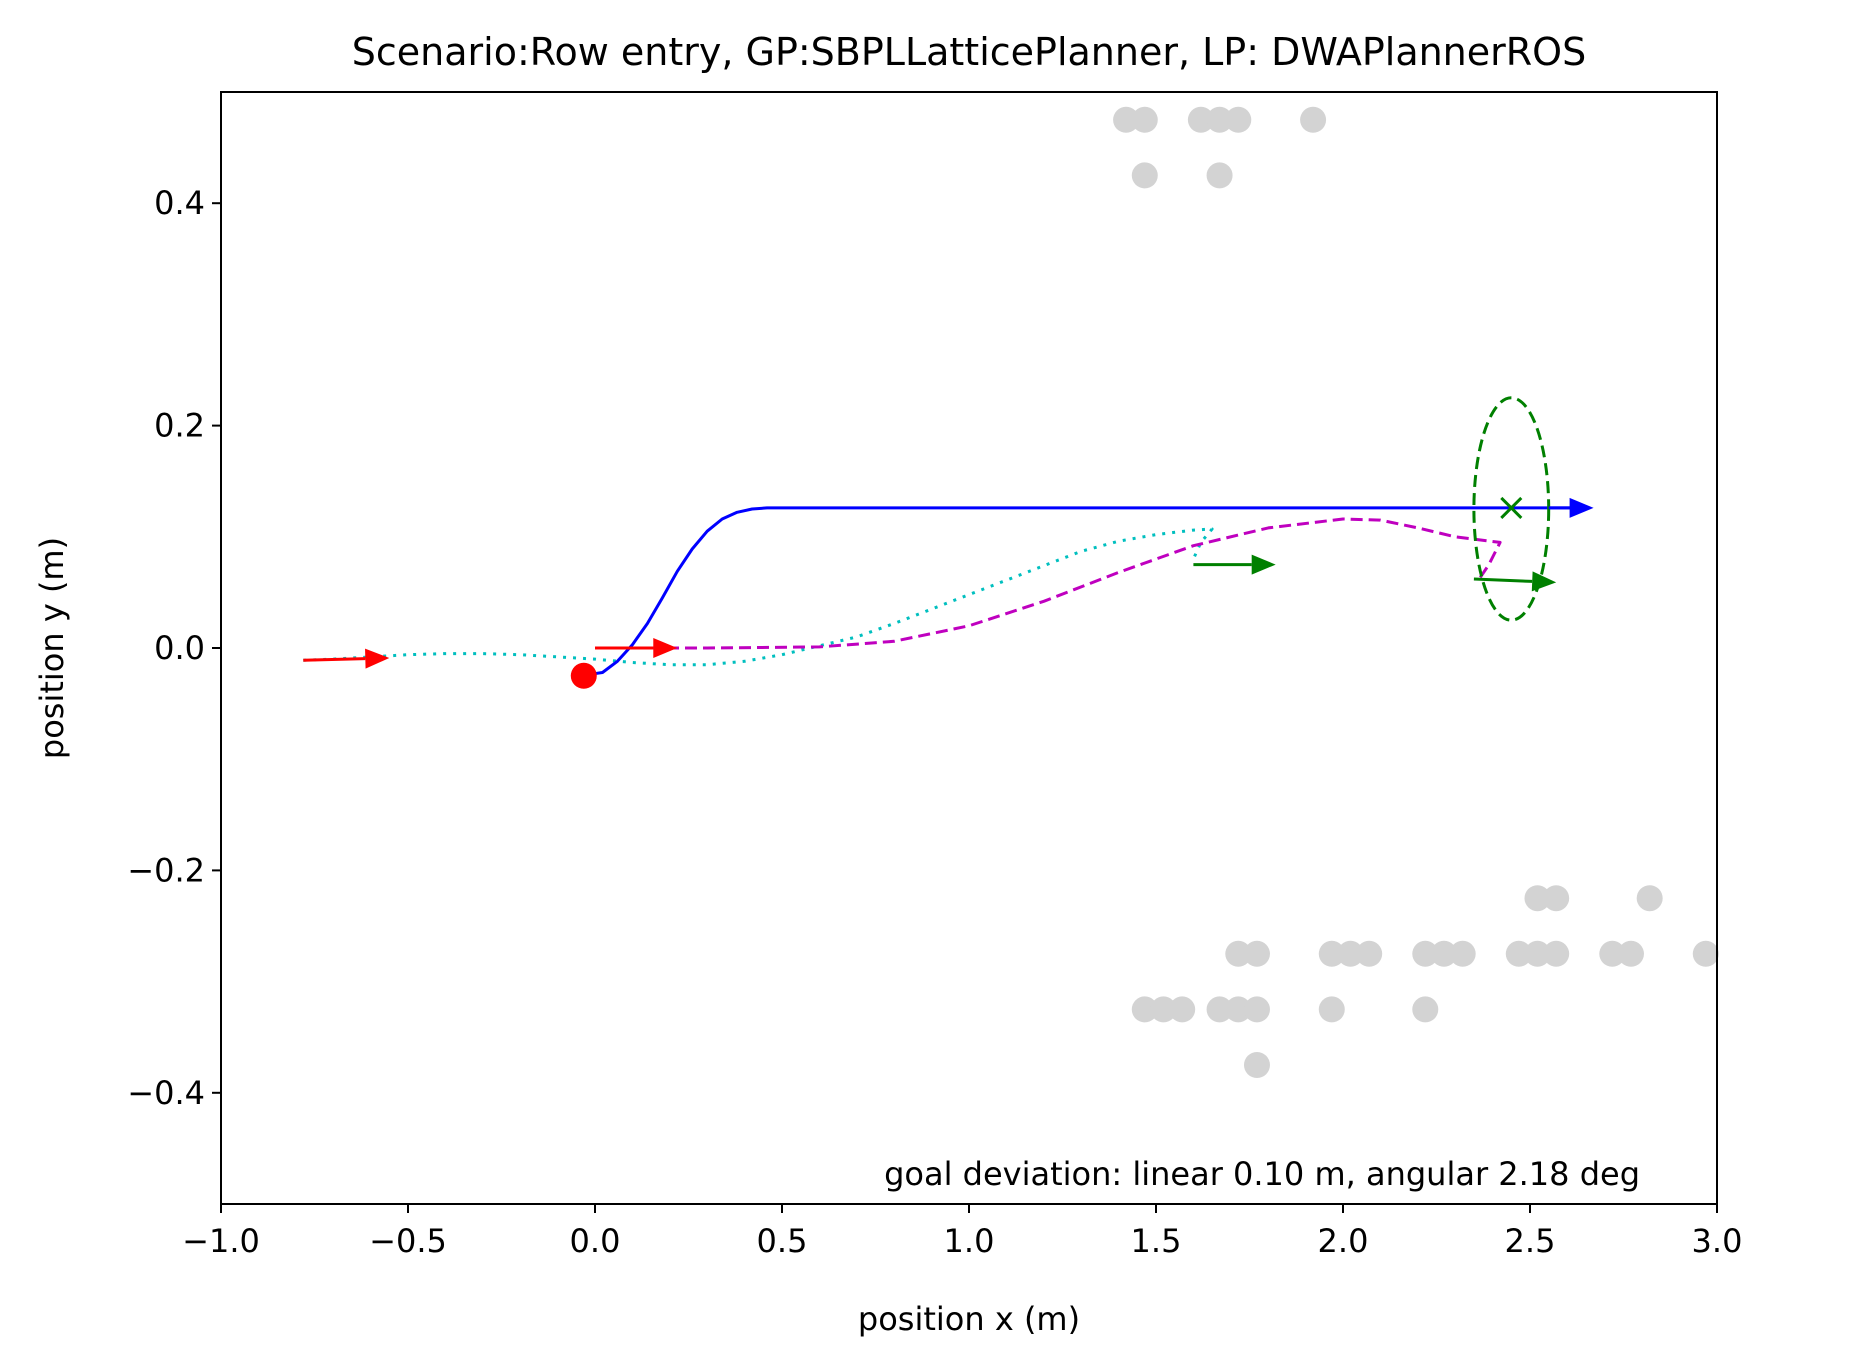 The height and width of the screenshot is (1361, 1873). What do you see at coordinates (583, 675) in the screenshot?
I see `start-marker` at bounding box center [583, 675].